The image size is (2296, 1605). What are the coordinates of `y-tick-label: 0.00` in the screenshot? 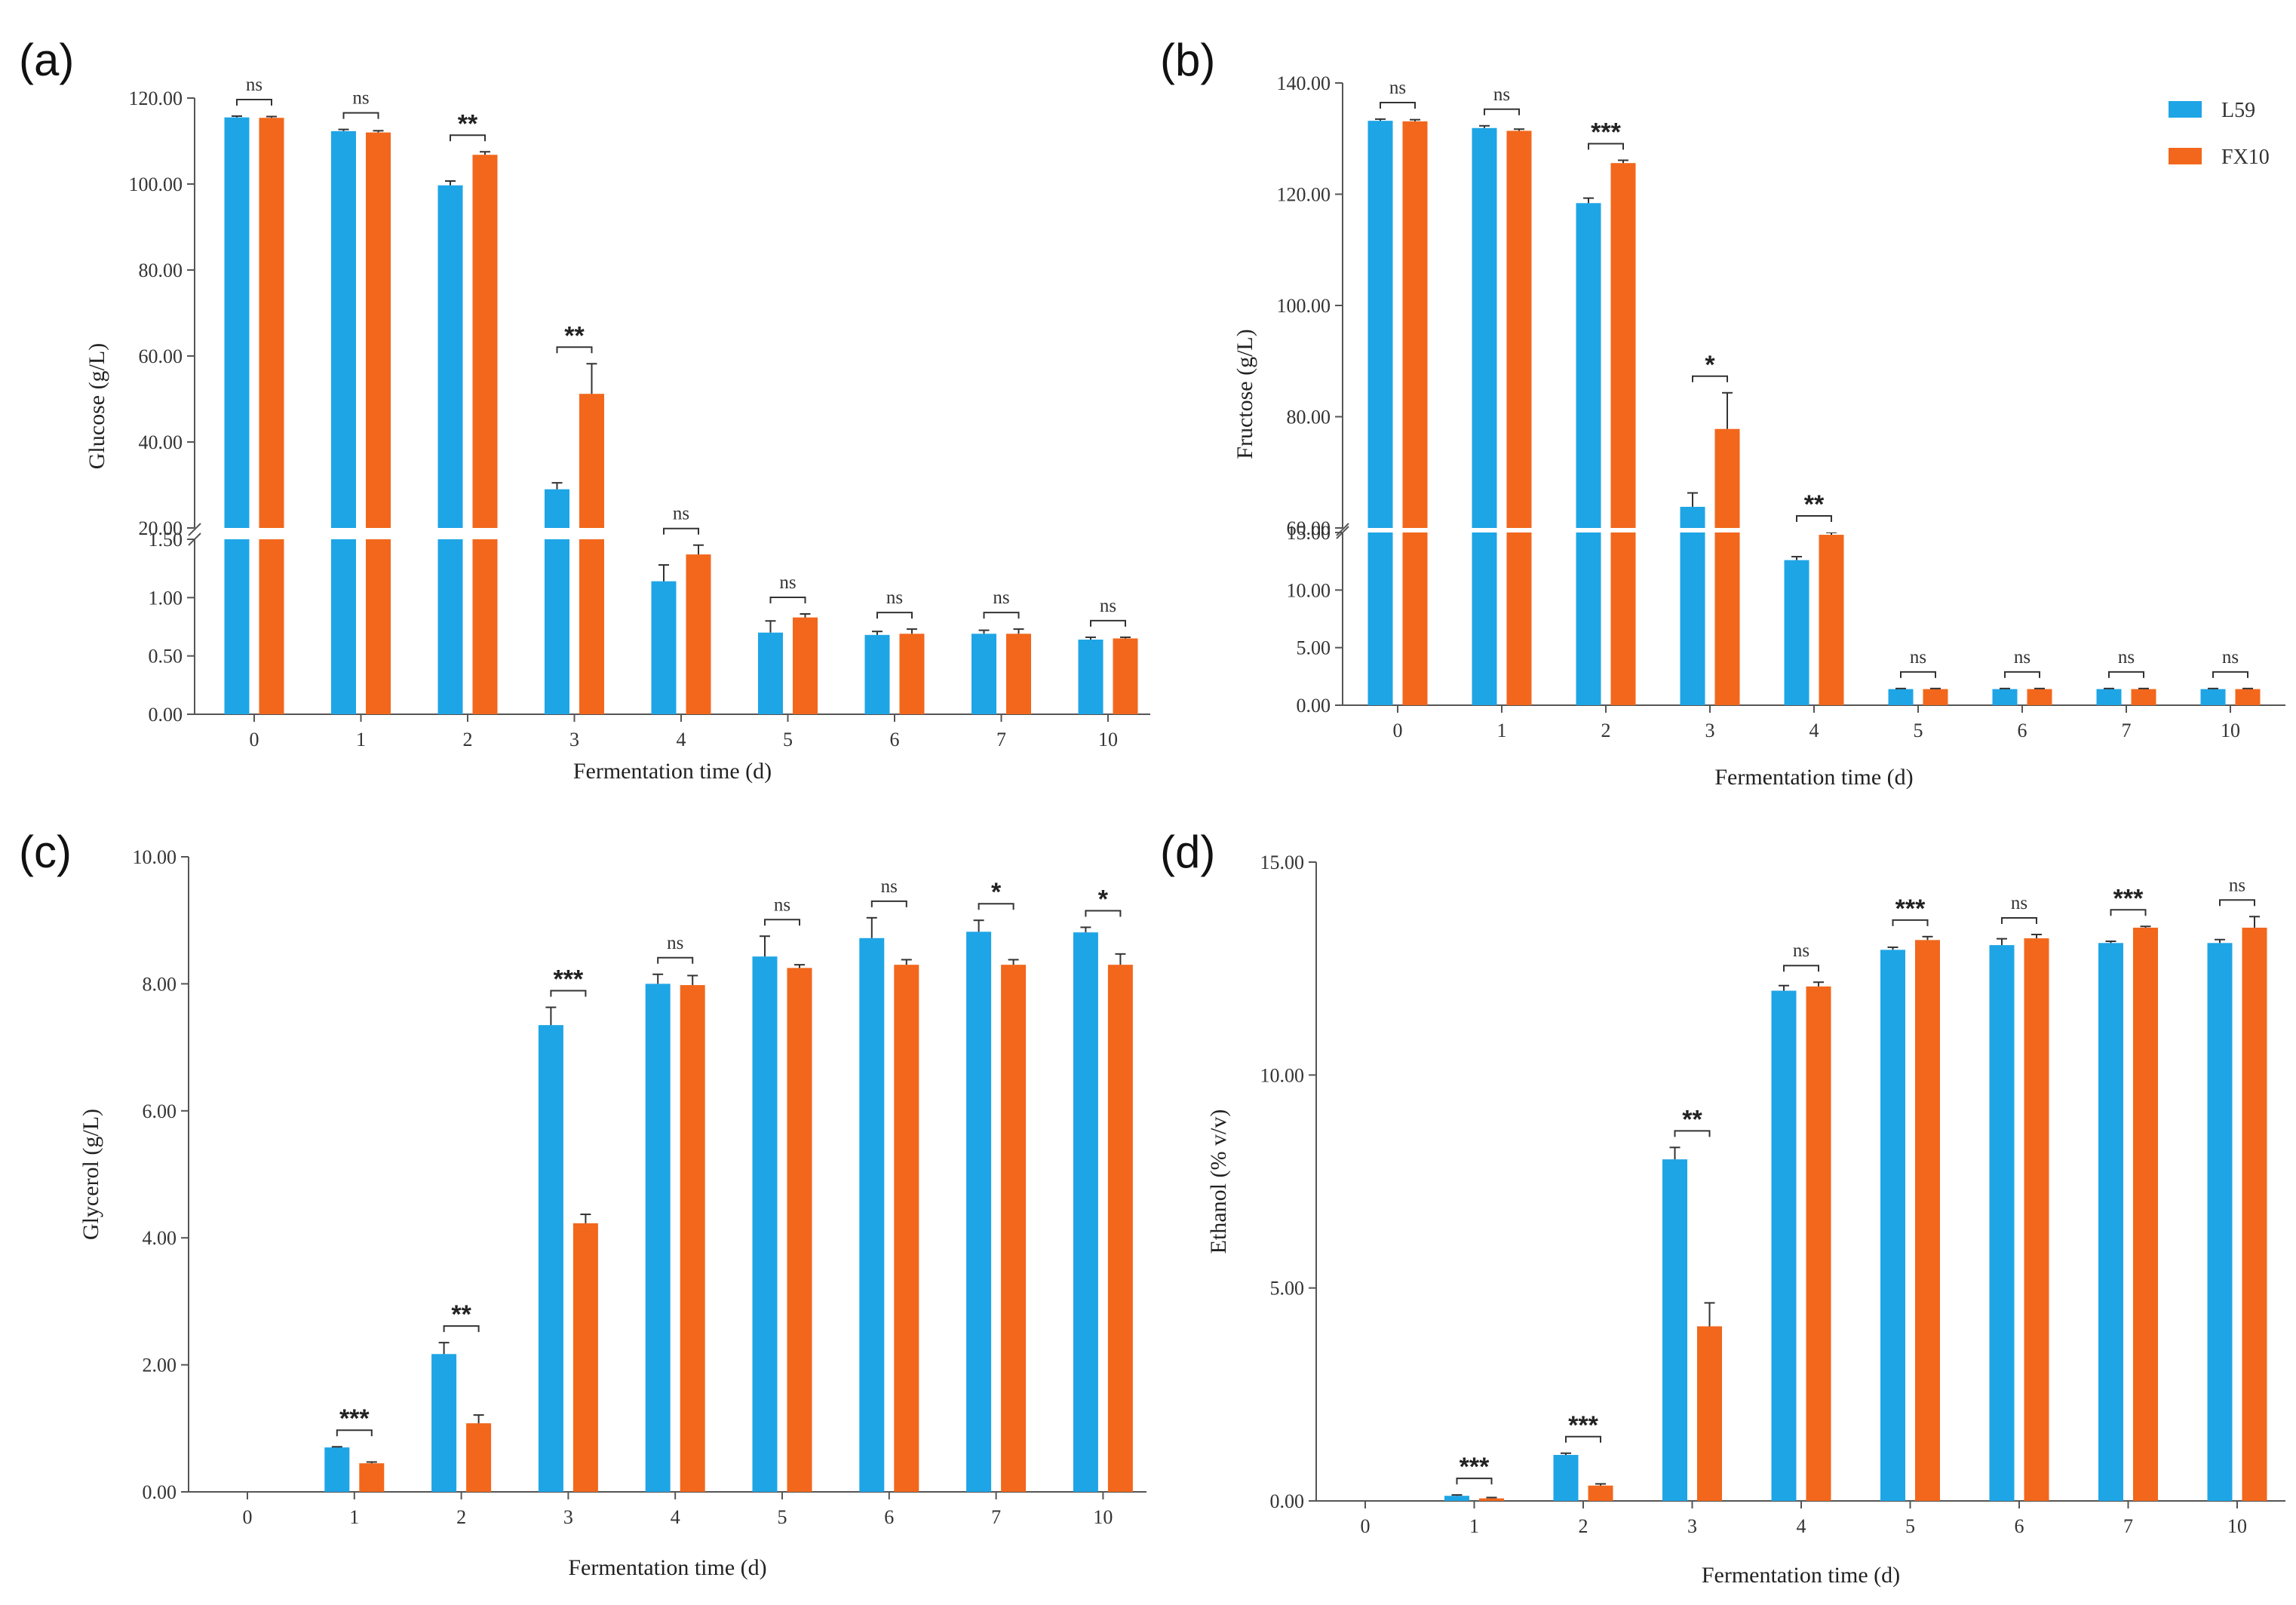 It's located at (1314, 706).